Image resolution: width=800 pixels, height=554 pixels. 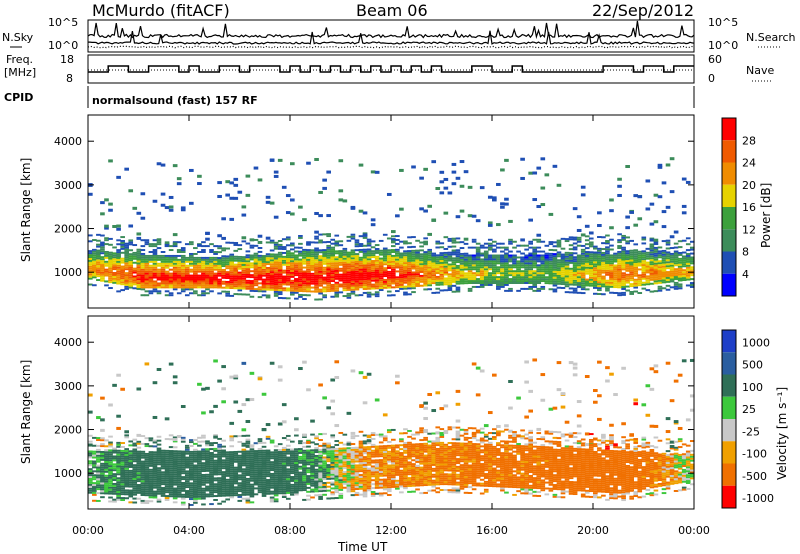 I want to click on colorbar-swatch, so click(x=729, y=262).